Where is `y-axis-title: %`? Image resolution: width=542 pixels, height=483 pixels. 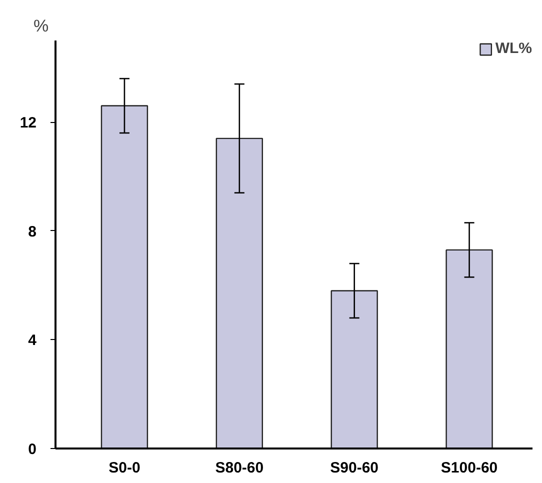 y-axis-title: % is located at coordinates (41, 26).